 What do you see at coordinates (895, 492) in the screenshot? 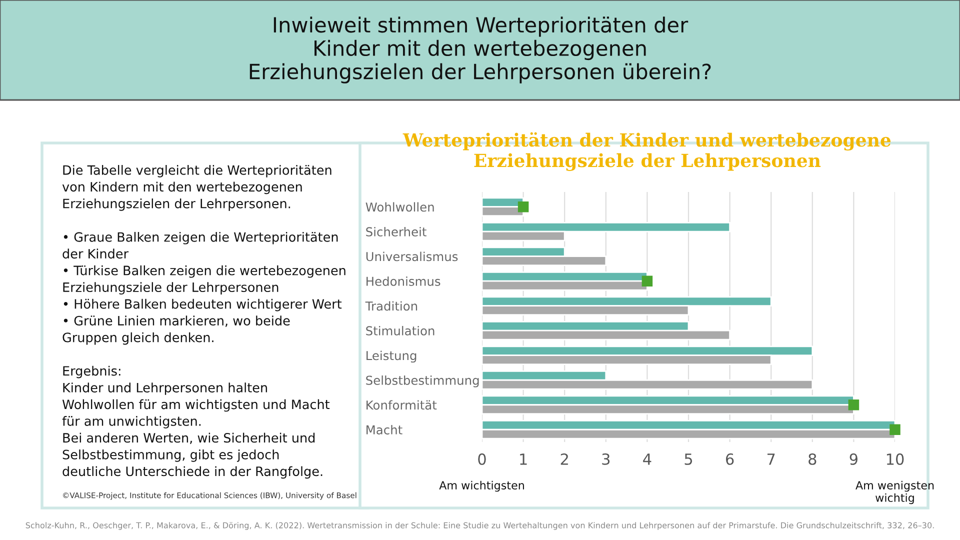
I see `text: Am wenigsten wichtig` at bounding box center [895, 492].